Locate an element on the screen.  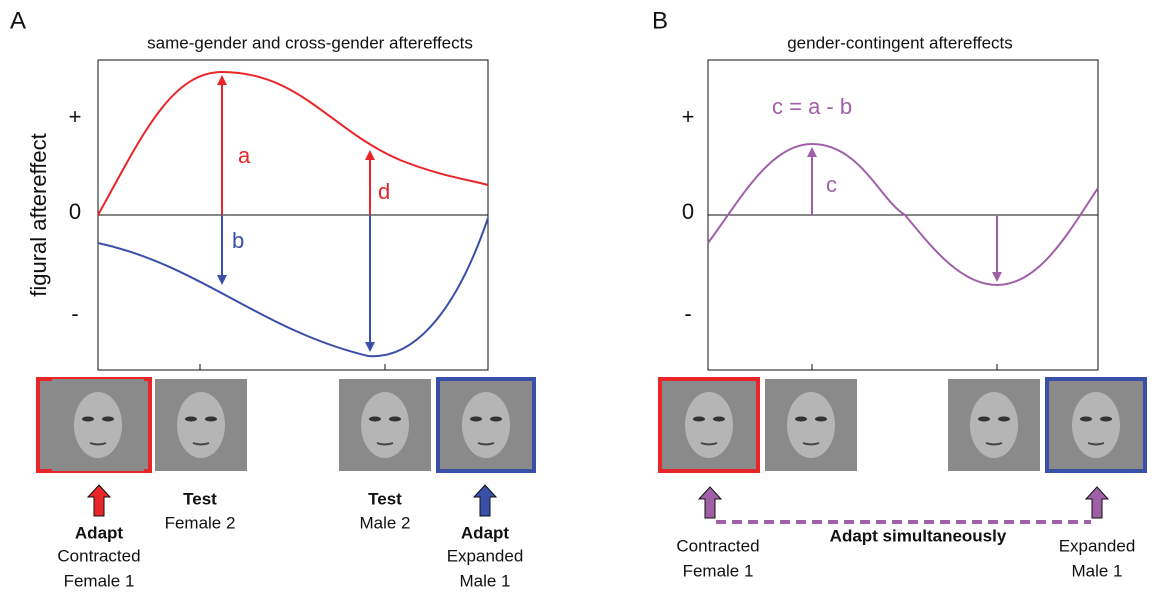
cross-curve is located at coordinates (293, 287).